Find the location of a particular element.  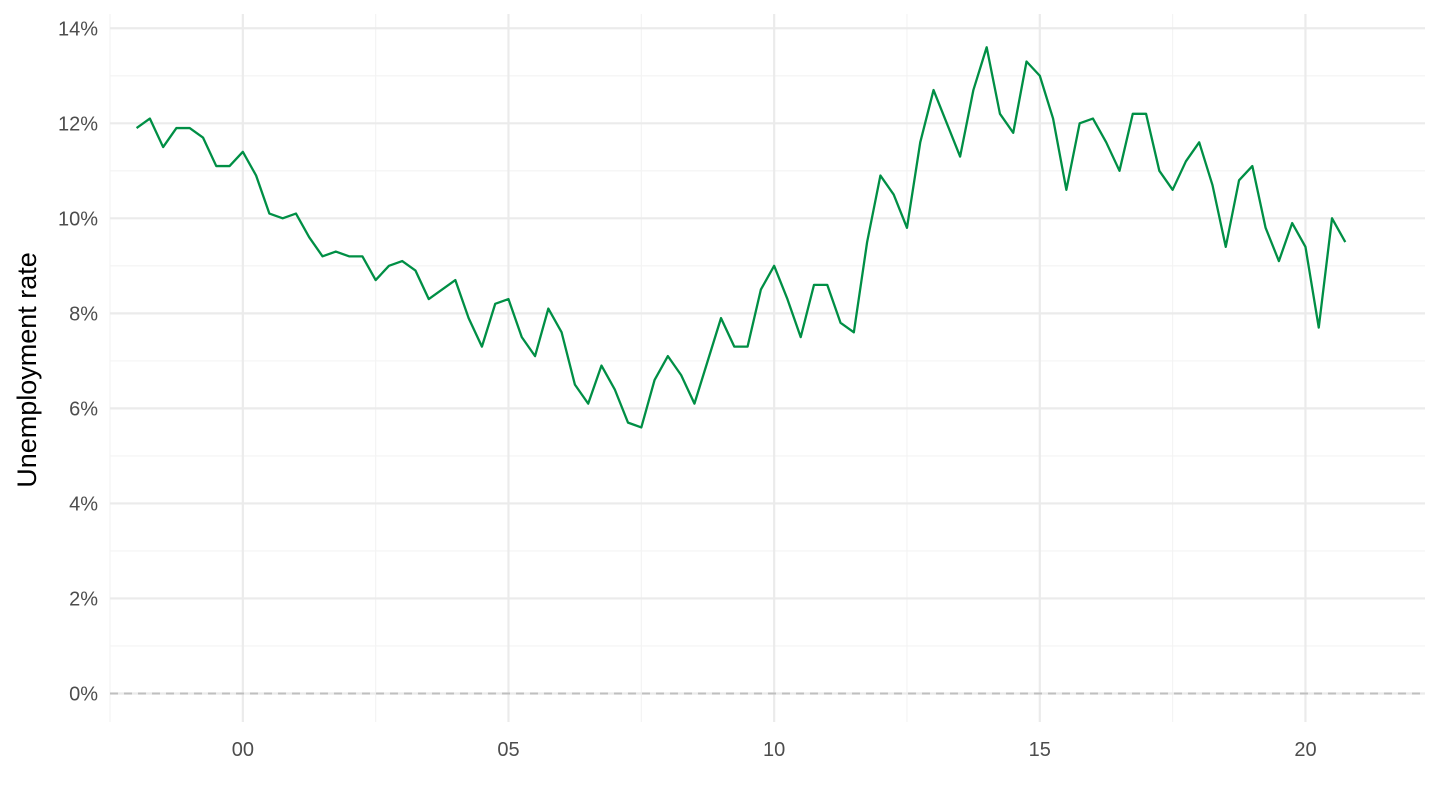

x-axis: 00 05 10 15 20 is located at coordinates (774, 750).